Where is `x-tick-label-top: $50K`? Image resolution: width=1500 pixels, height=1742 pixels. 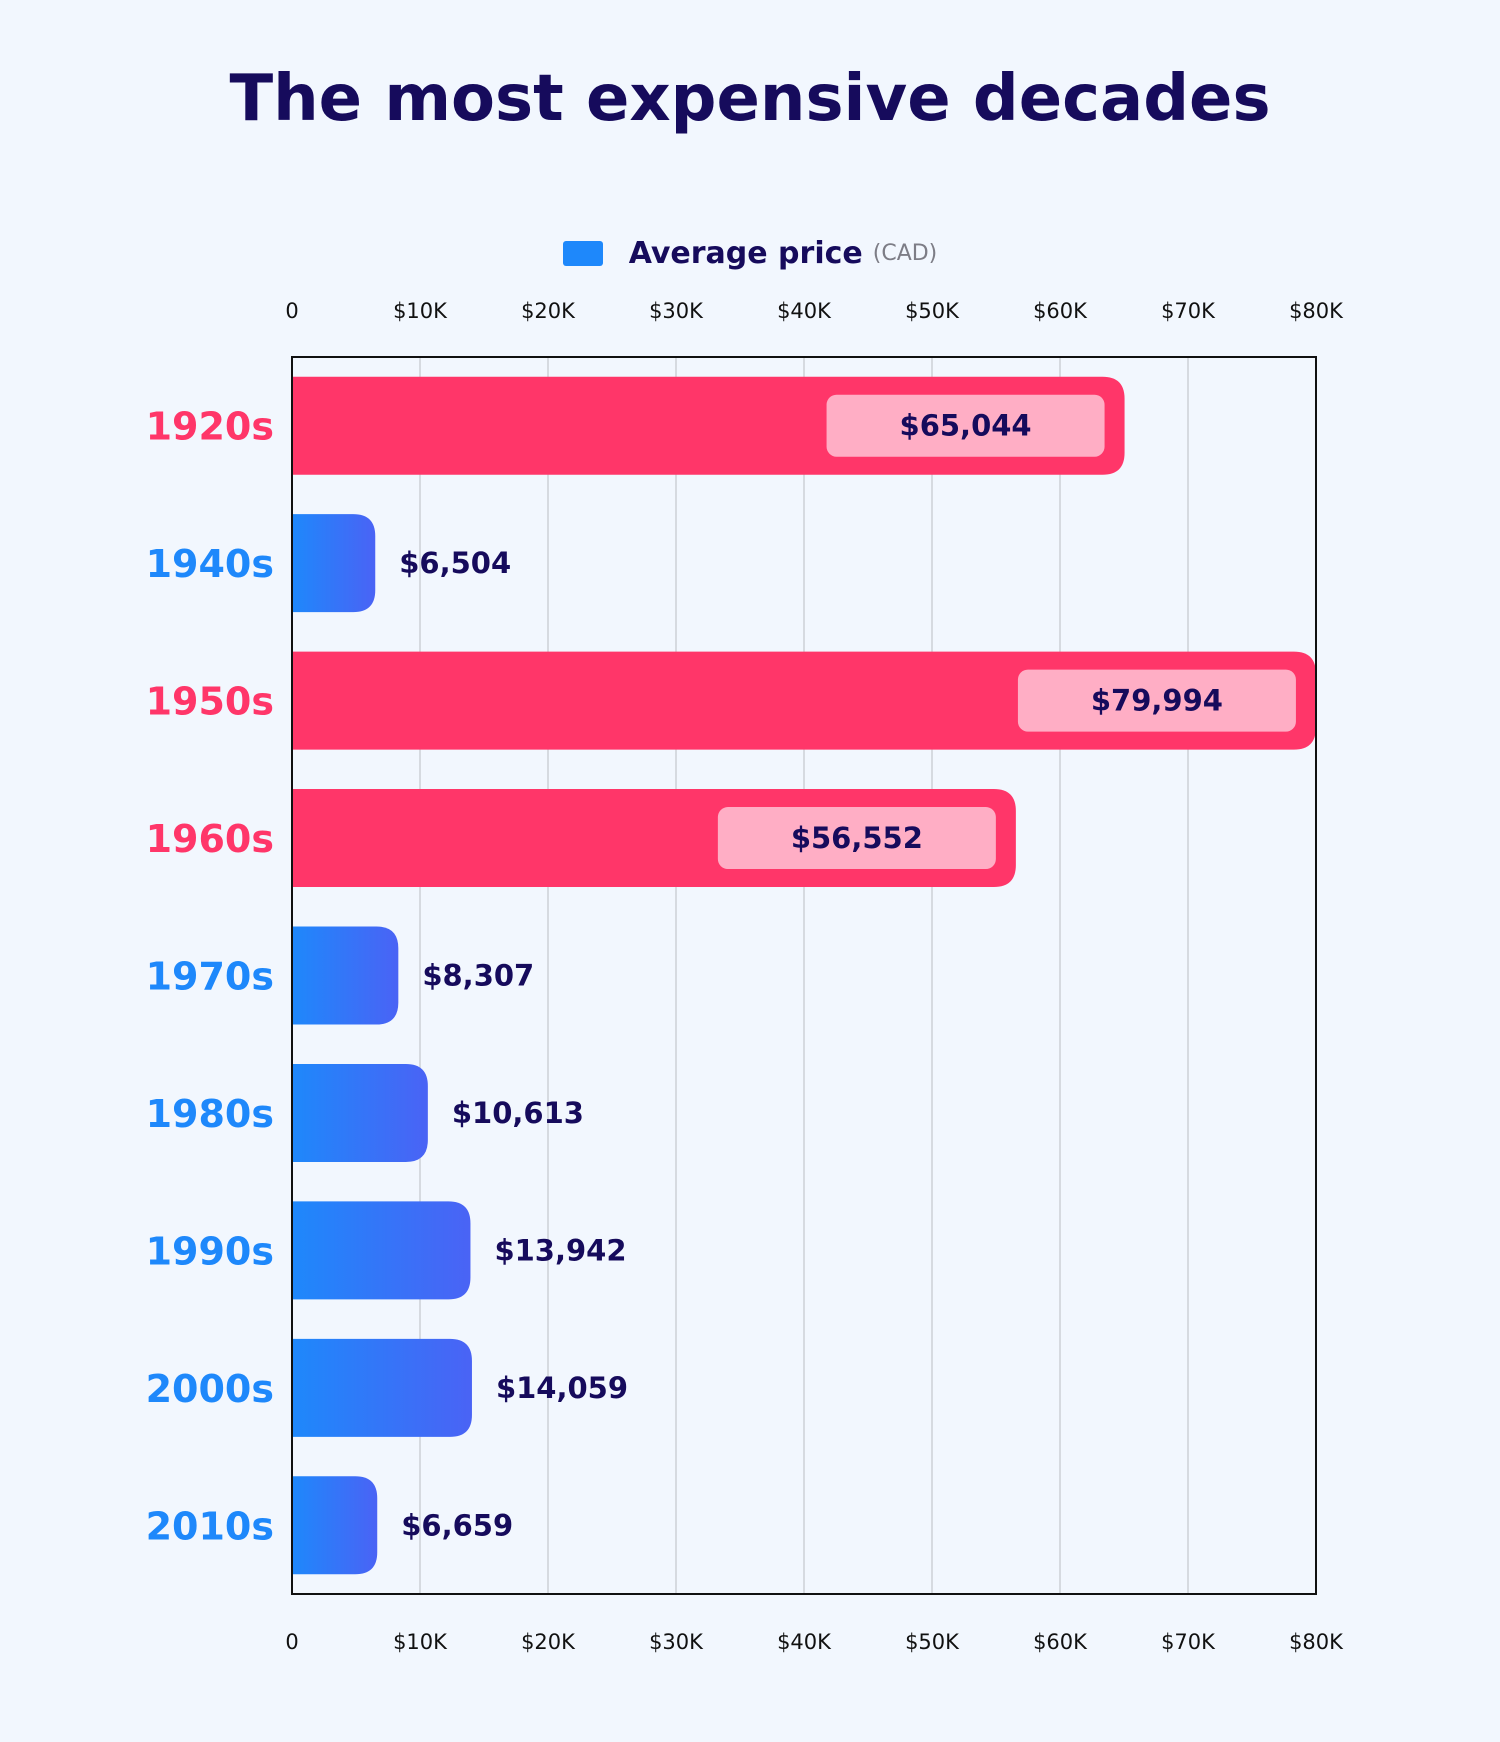
x-tick-label-top: $50K is located at coordinates (932, 311).